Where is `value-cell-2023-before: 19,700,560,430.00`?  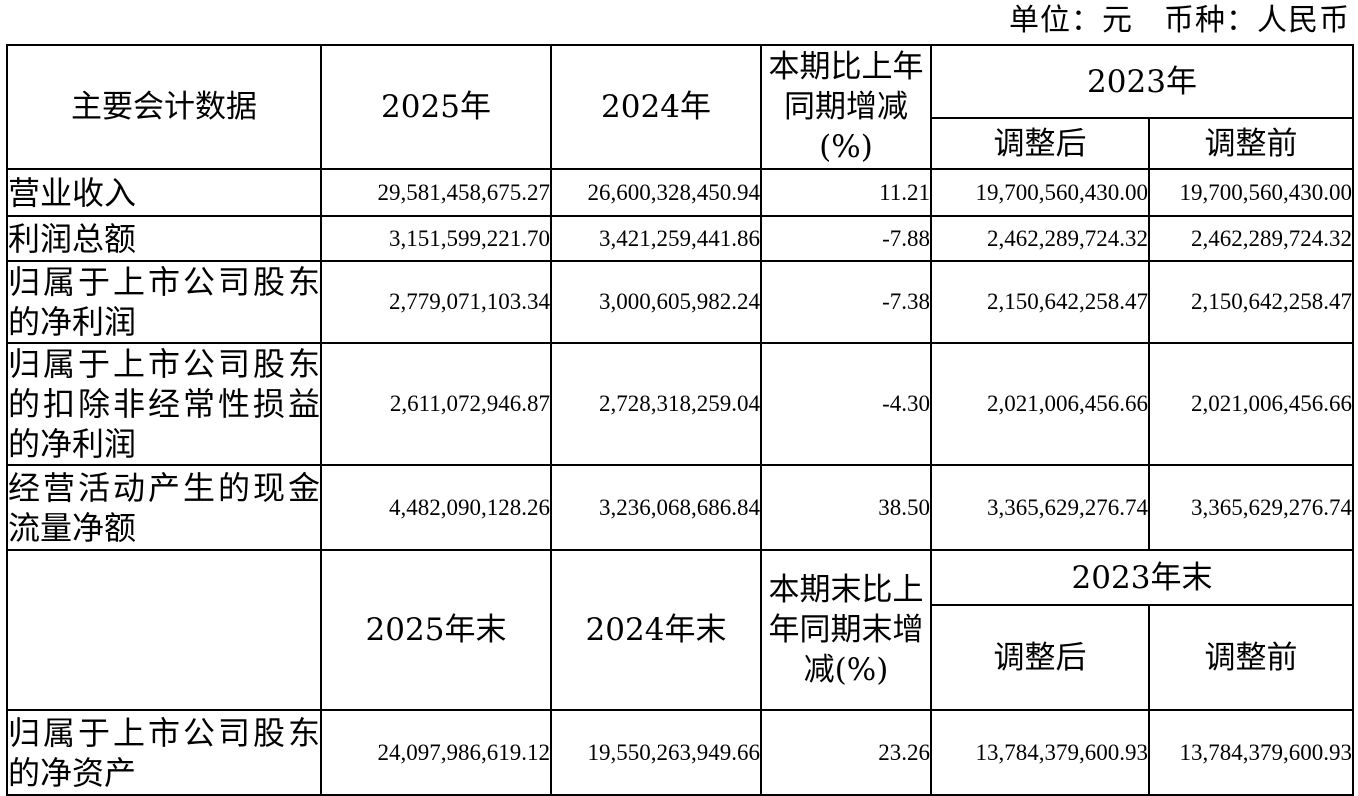
value-cell-2023-before: 19,700,560,430.00 is located at coordinates (1251, 192).